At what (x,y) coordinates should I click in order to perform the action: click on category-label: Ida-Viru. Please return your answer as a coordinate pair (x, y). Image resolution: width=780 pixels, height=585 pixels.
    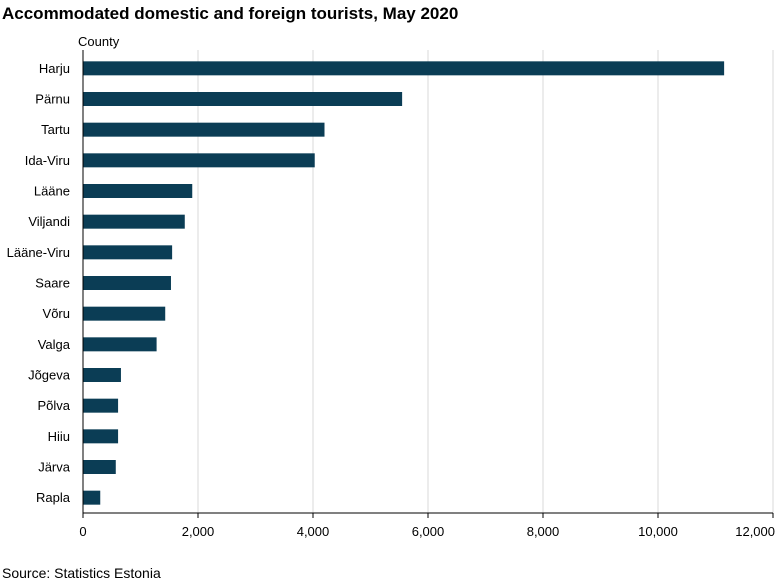
    Looking at the image, I should click on (47, 160).